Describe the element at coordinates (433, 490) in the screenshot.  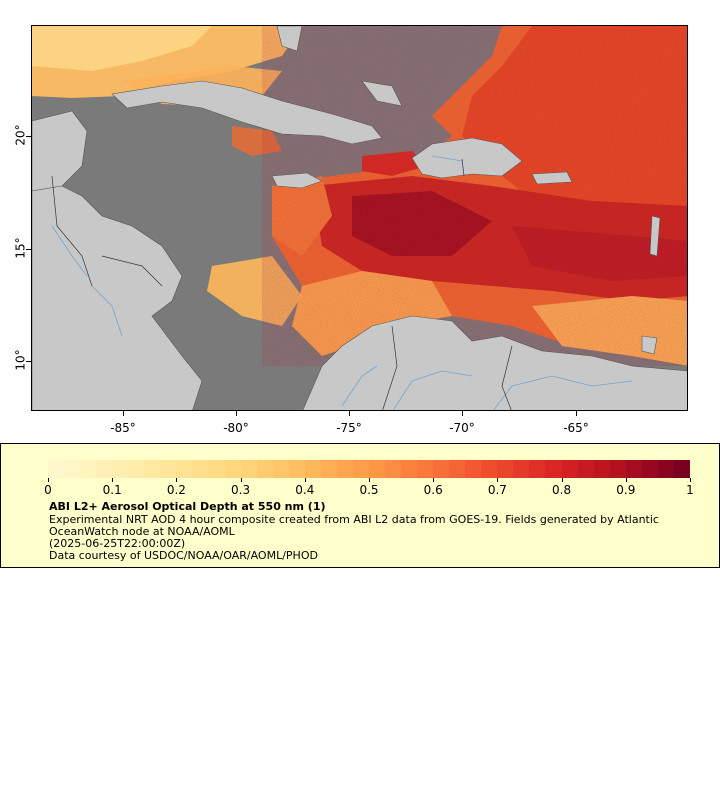
I see `colorbar-tick-label: 0.6` at that location.